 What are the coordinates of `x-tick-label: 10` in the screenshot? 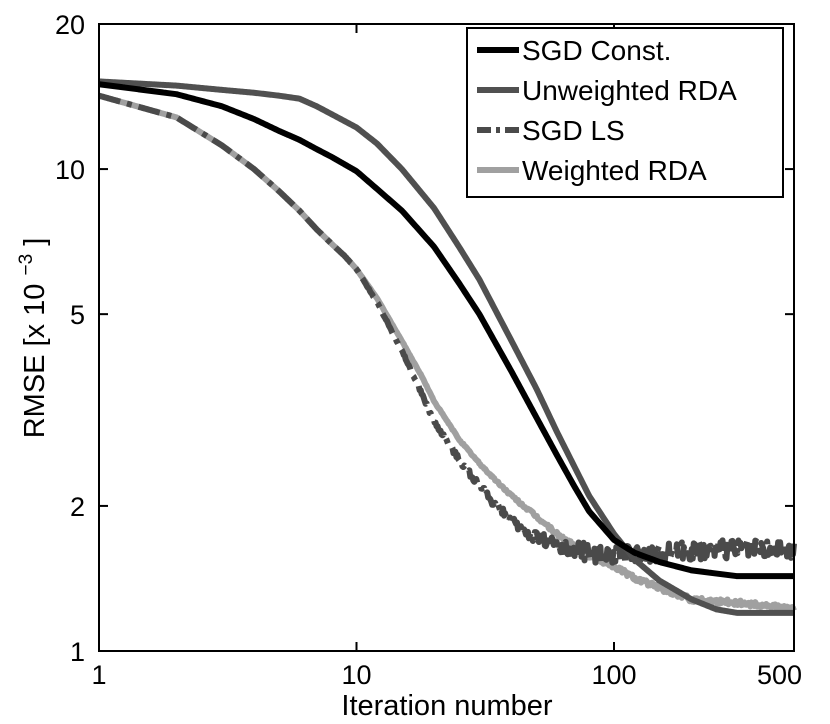 It's located at (356, 675).